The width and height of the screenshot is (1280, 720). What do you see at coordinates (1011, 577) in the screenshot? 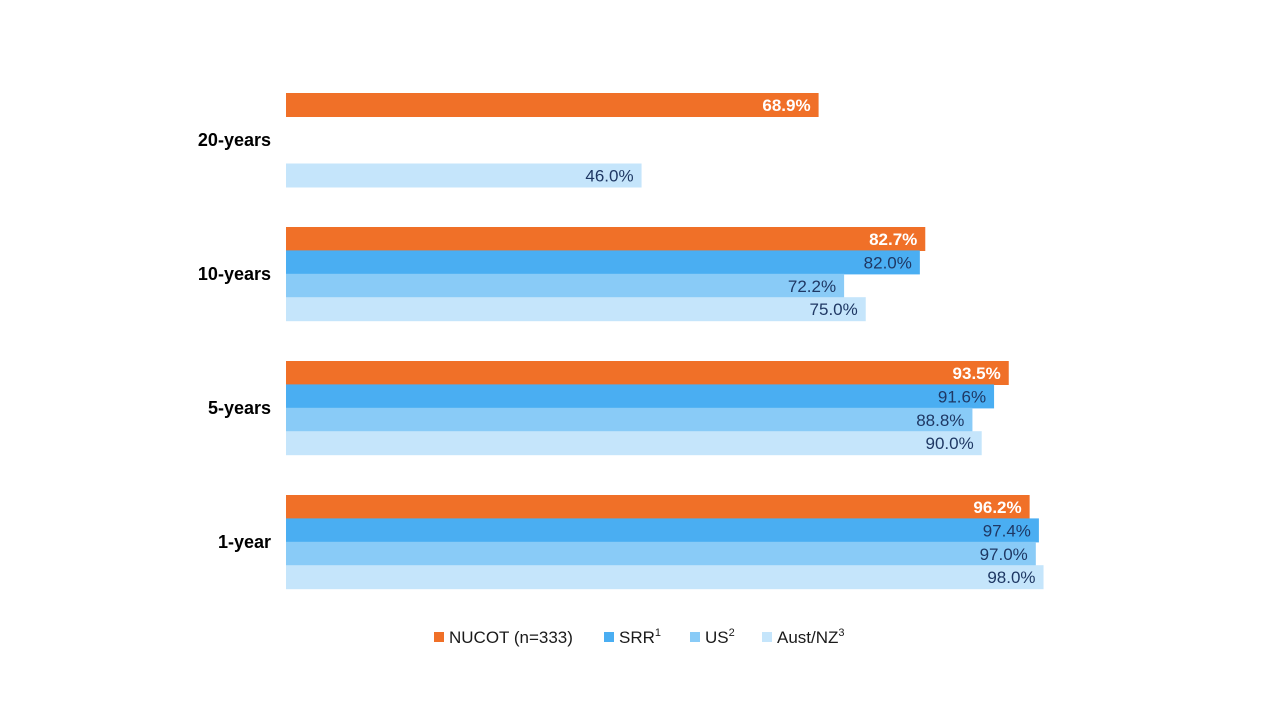
I see `data-label: 98.0%` at bounding box center [1011, 577].